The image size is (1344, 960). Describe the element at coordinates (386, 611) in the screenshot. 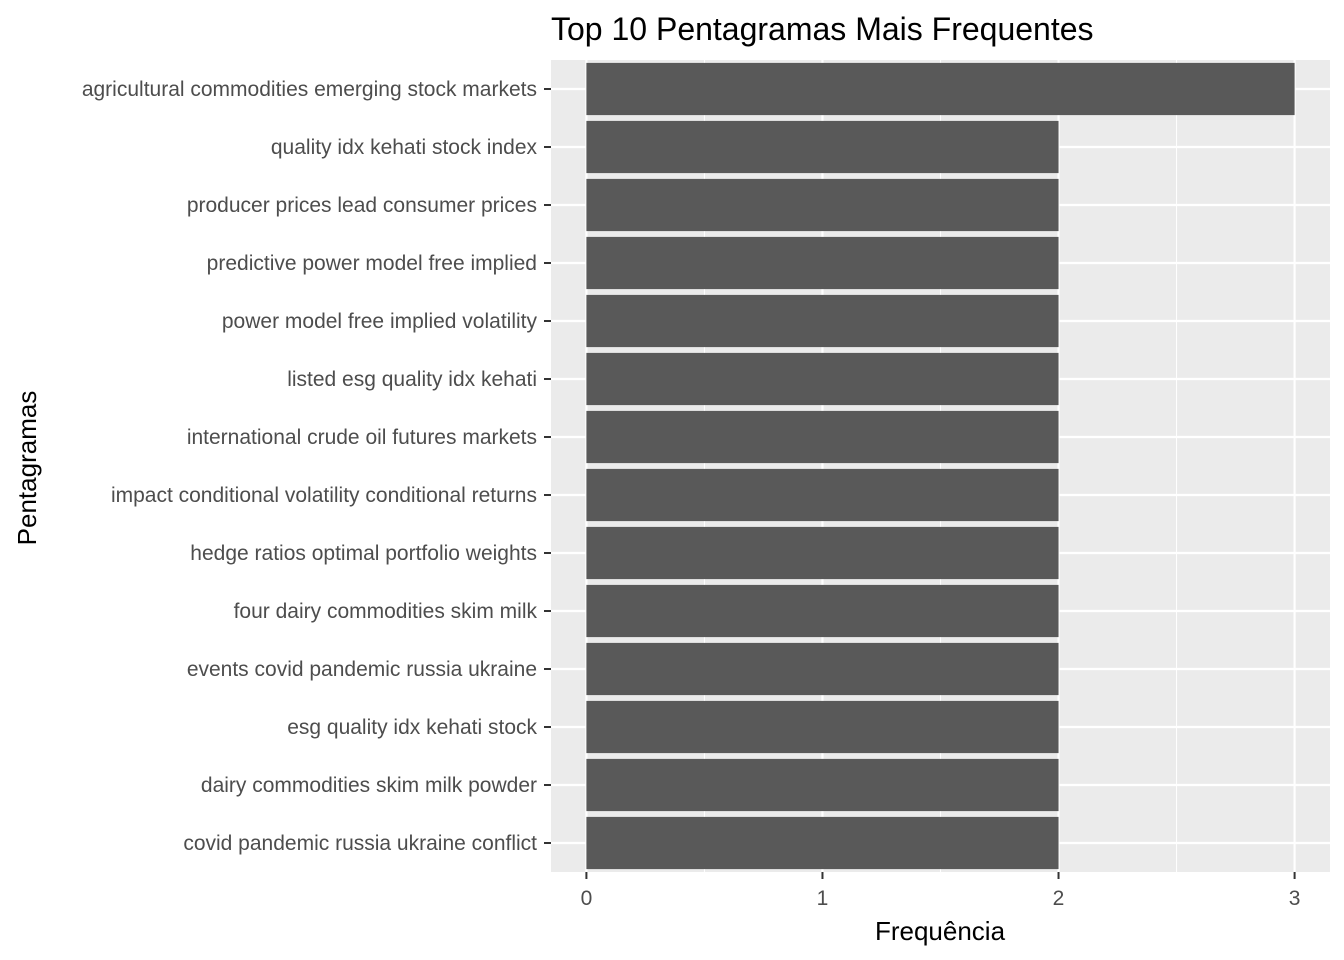

I see `y-tick-label: four dairy commodities skim milk` at that location.